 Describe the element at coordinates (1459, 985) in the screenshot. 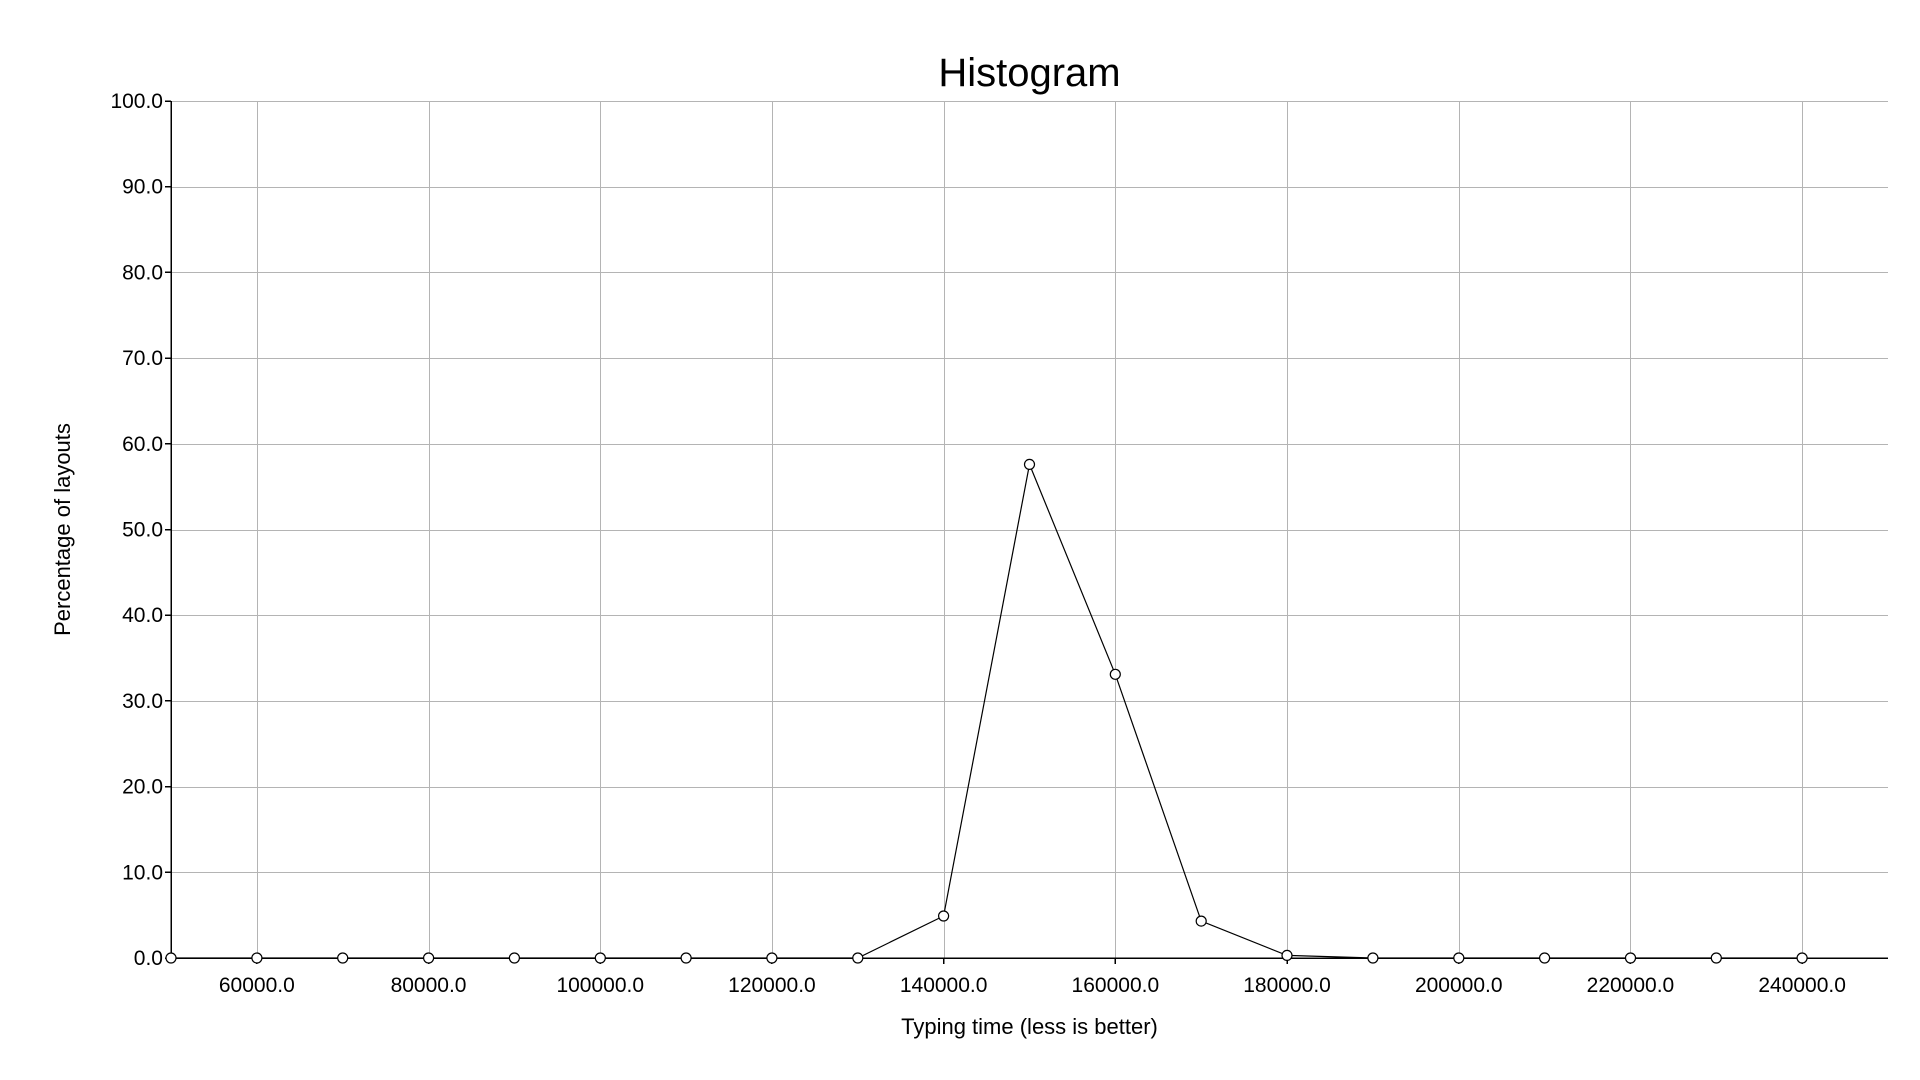

I see `x-tick-label: 200000.0` at that location.